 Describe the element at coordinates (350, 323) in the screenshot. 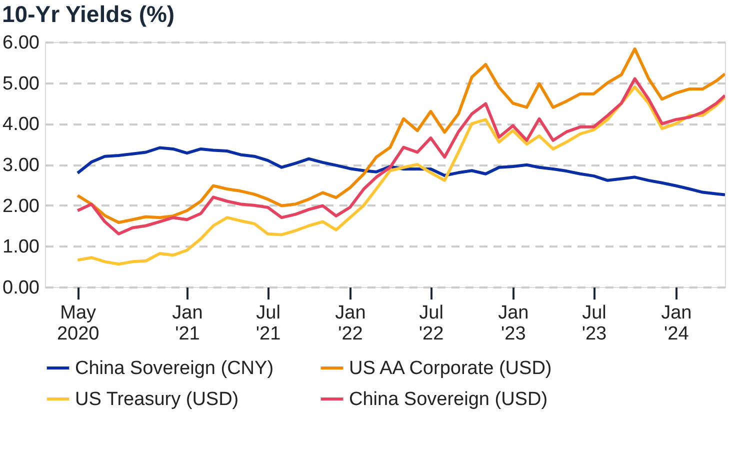

I see `x-tick-label: Jan '22` at that location.